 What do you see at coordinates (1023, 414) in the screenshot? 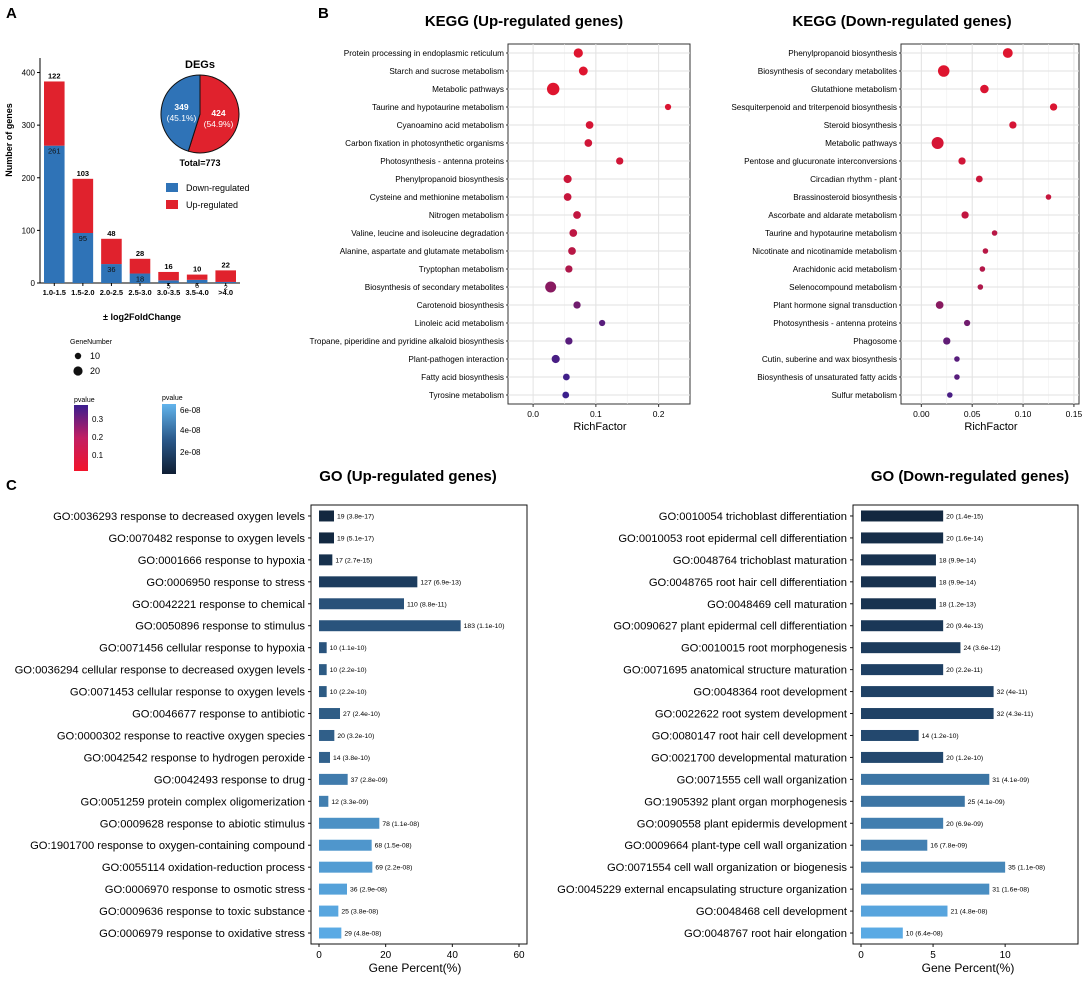
I see `kegg-xtick-label: 0.10` at bounding box center [1023, 414].